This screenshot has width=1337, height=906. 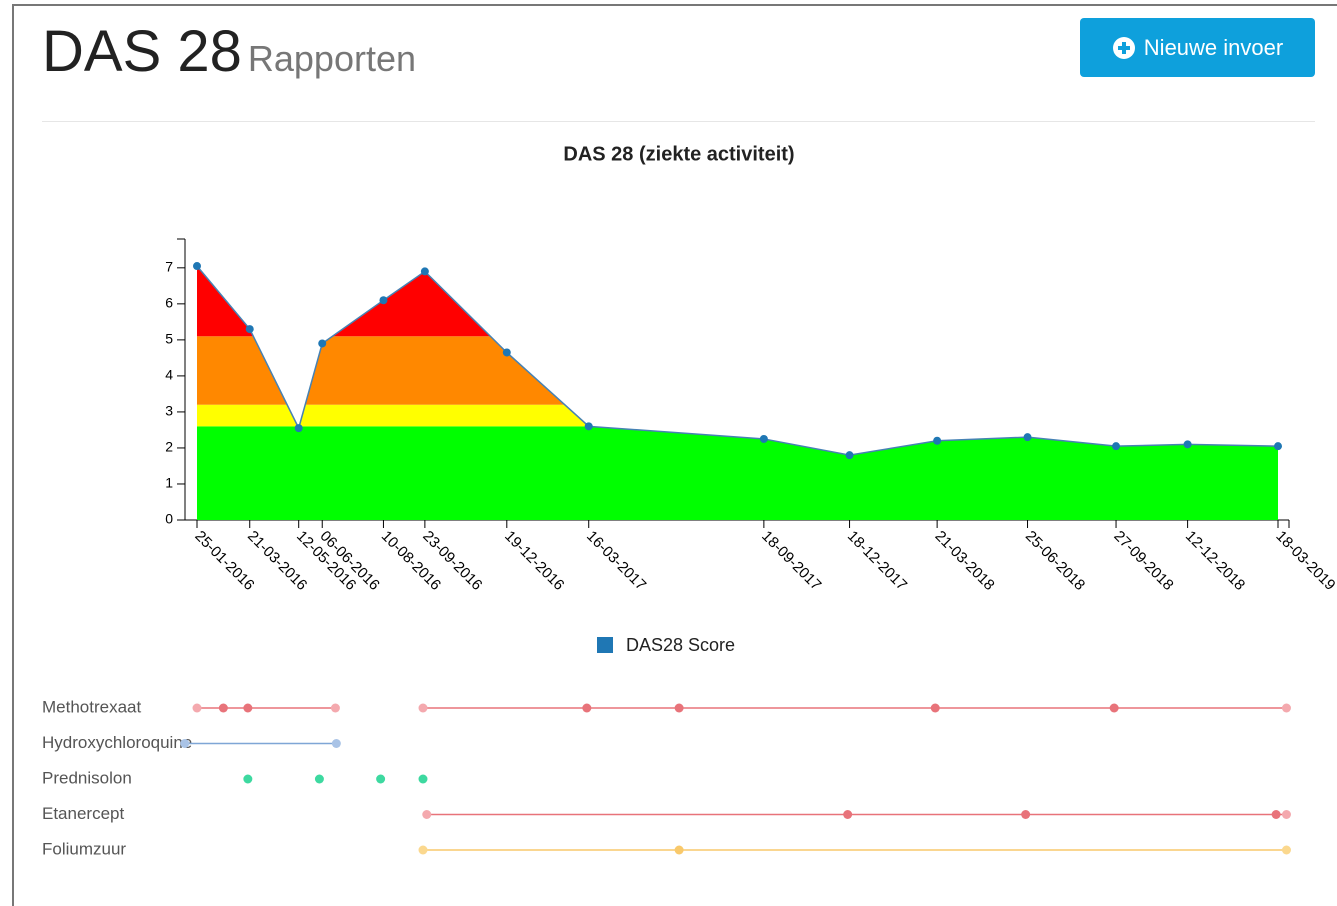 I want to click on legend-label: DAS28 Score, so click(x=680, y=645).